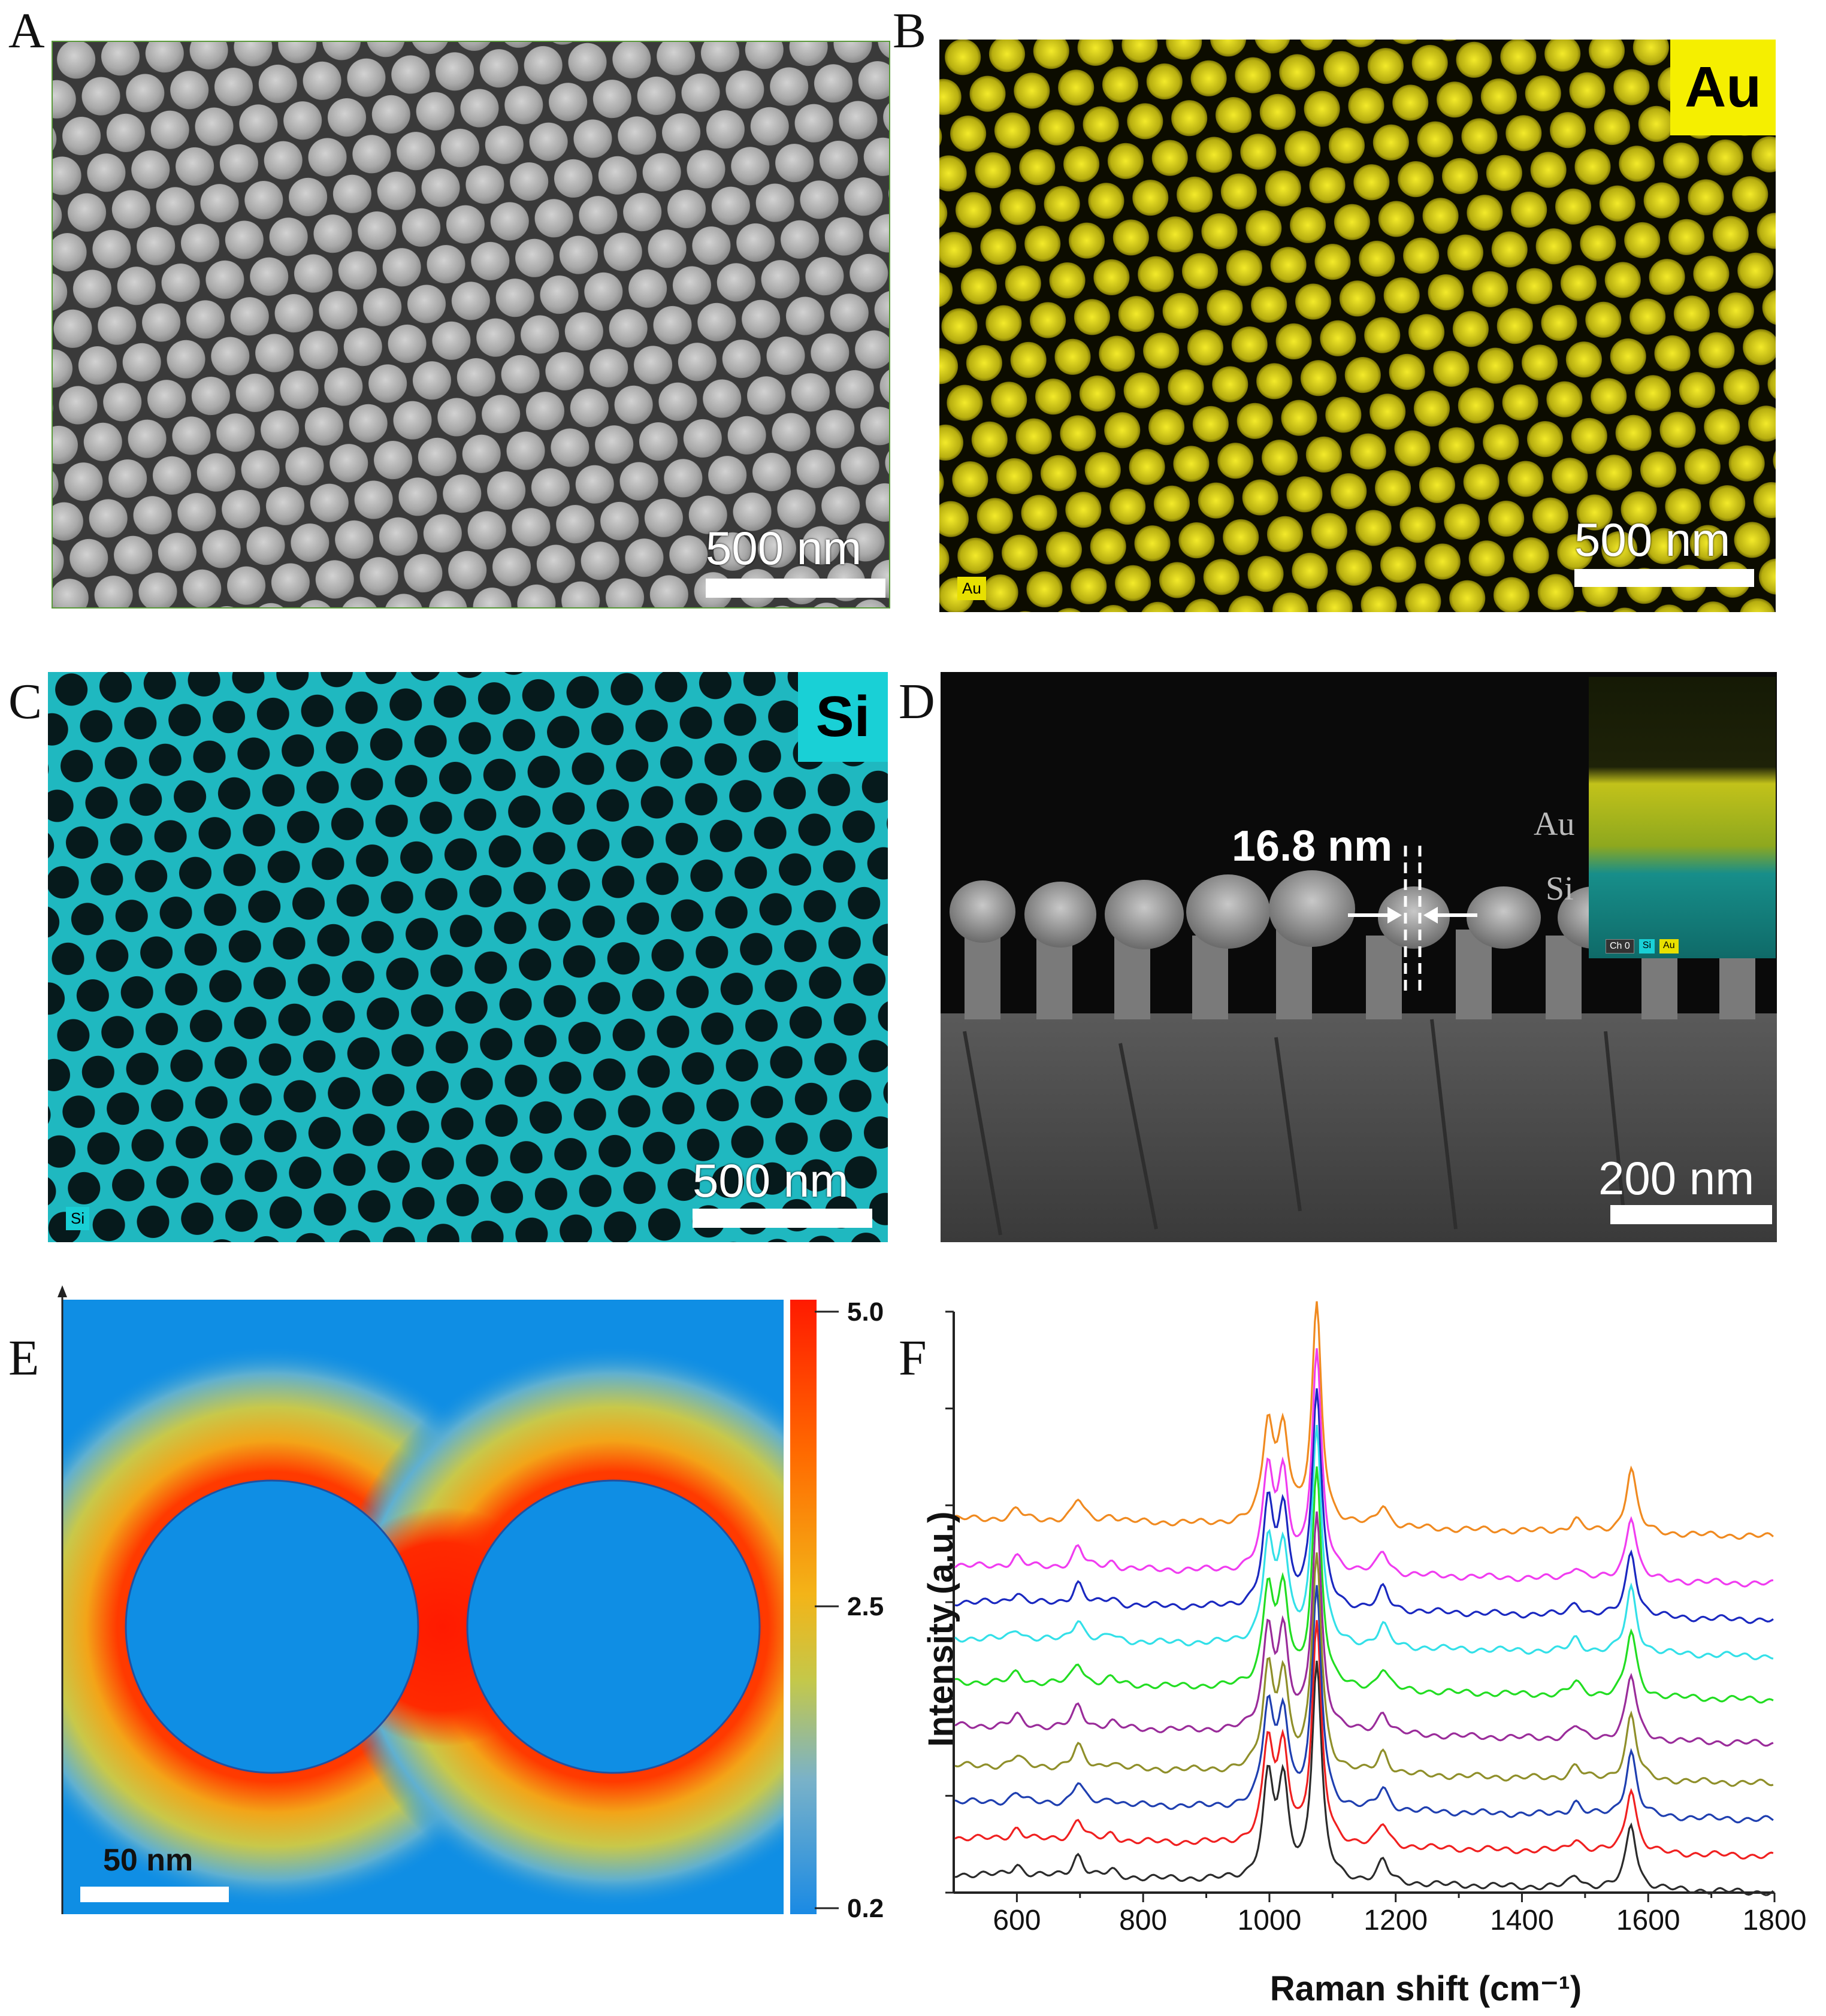 The image size is (1826, 2016). What do you see at coordinates (25, 701) in the screenshot?
I see `panel-letter-c: C` at bounding box center [25, 701].